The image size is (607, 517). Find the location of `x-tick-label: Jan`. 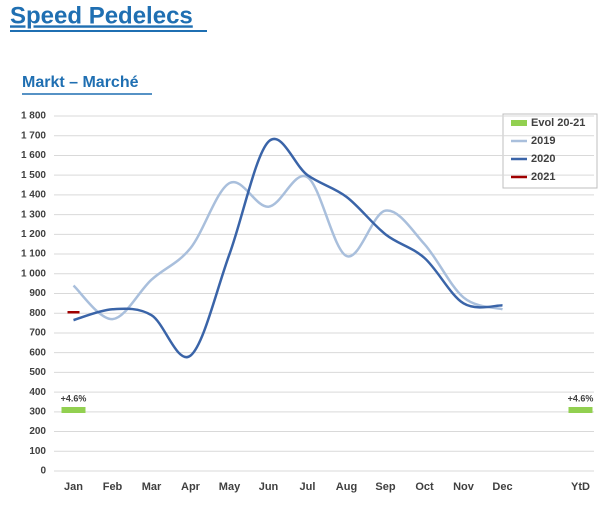

x-tick-label: Jan is located at coordinates (73, 487).